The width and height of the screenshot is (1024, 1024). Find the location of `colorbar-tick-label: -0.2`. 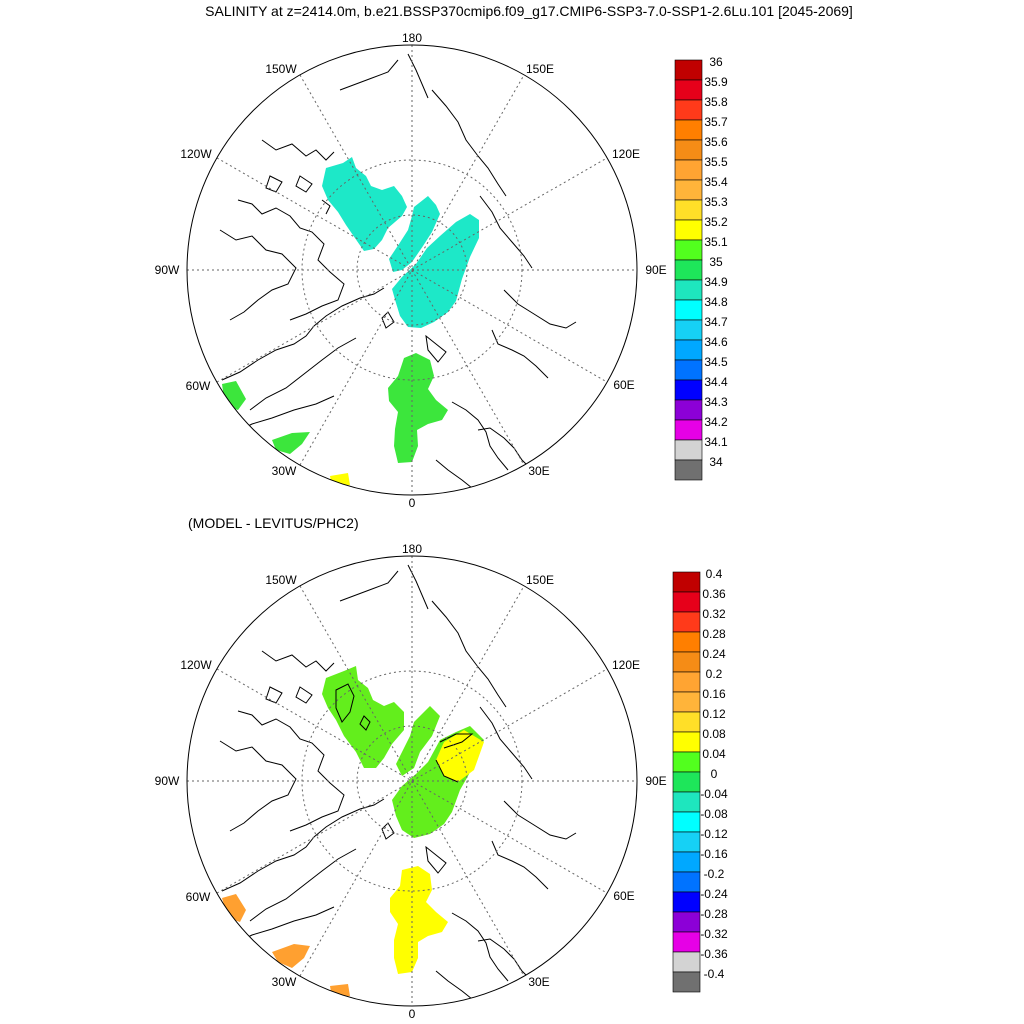

colorbar-tick-label: -0.2 is located at coordinates (714, 874).